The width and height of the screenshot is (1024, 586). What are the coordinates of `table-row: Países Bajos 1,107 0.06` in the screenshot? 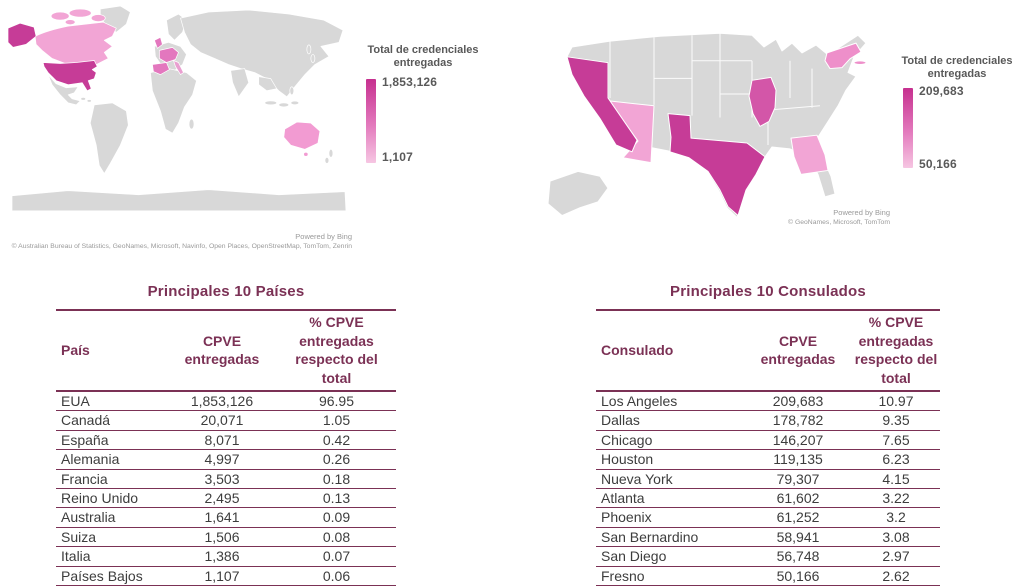 It's located at (226, 576).